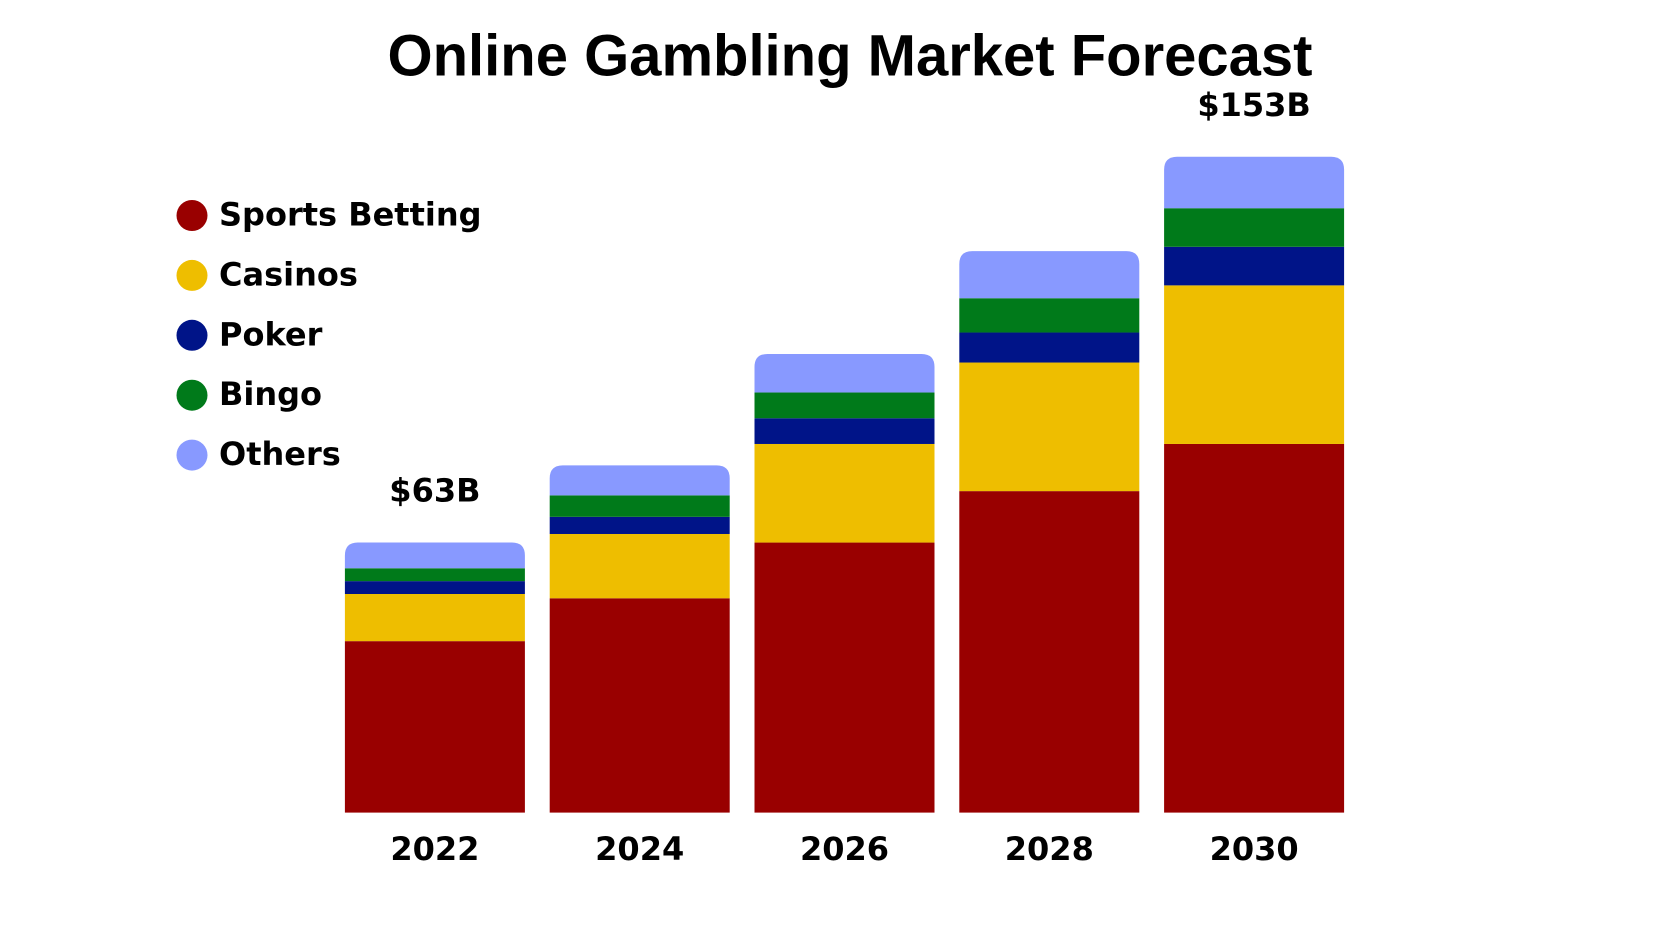  What do you see at coordinates (271, 334) in the screenshot?
I see `legend-label: Poker` at bounding box center [271, 334].